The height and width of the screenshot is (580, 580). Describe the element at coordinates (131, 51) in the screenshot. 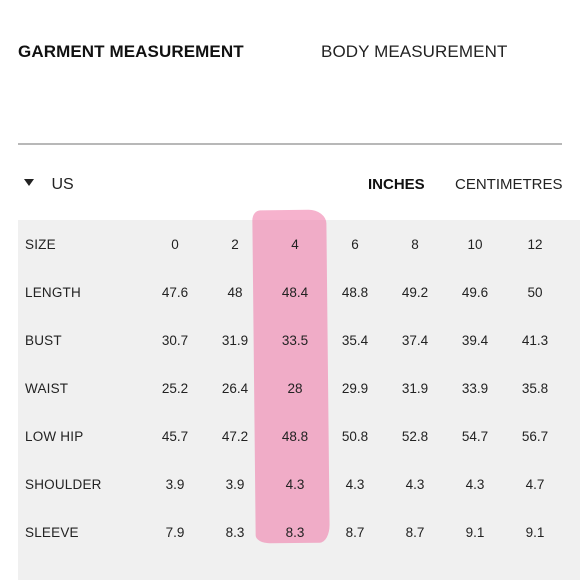

I see `tab-garment-measurement: GARMENT MEASUREMENT` at that location.